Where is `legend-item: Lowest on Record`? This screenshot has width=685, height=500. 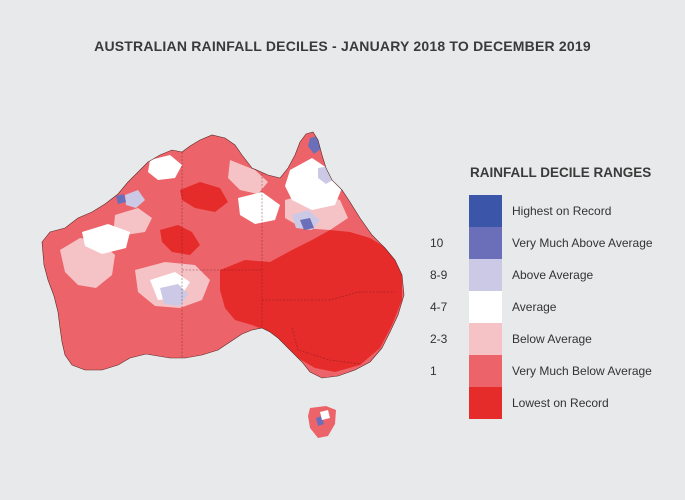
legend-item: Lowest on Record is located at coordinates (555, 403).